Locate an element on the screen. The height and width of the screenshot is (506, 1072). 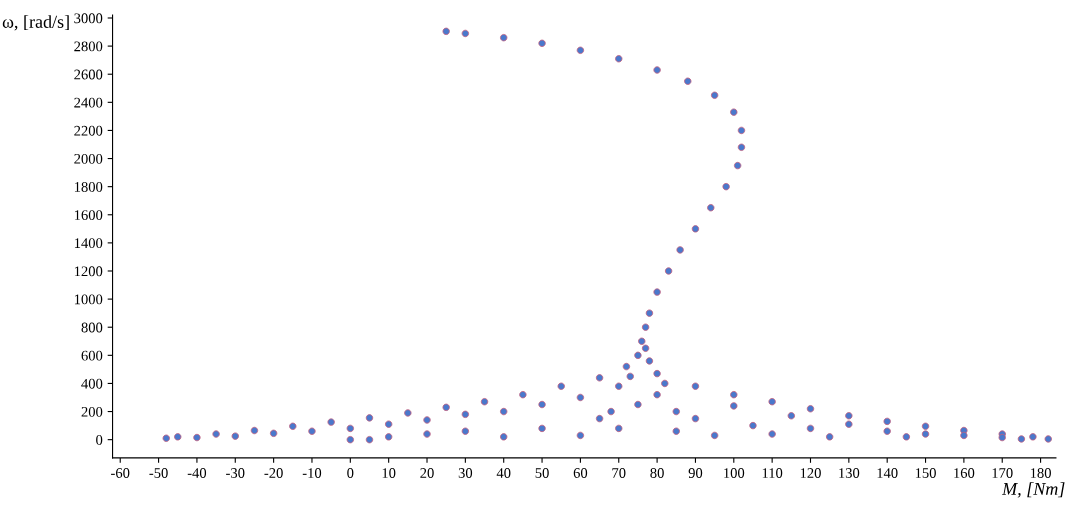
x-tick-label: 160 is located at coordinates (964, 473).